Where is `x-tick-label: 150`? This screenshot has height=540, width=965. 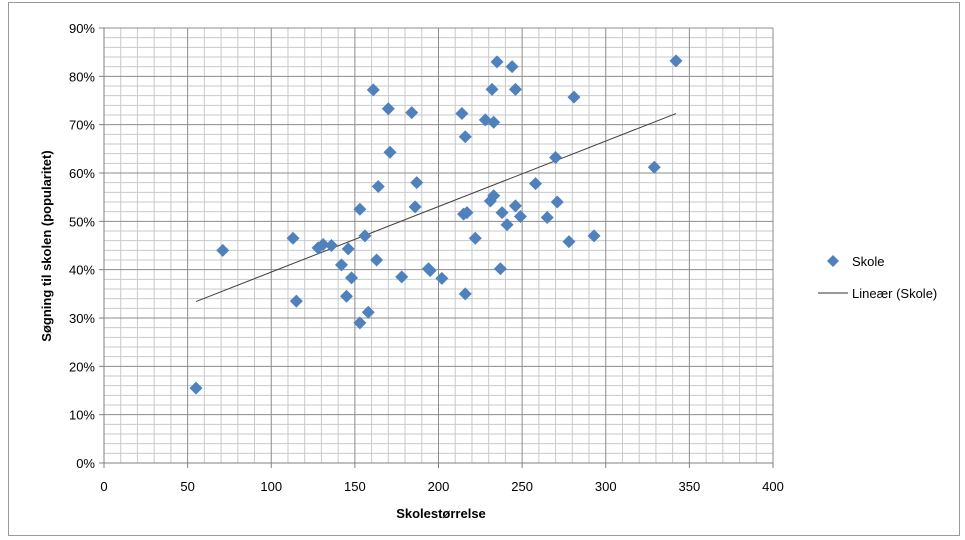
x-tick-label: 150 is located at coordinates (355, 486).